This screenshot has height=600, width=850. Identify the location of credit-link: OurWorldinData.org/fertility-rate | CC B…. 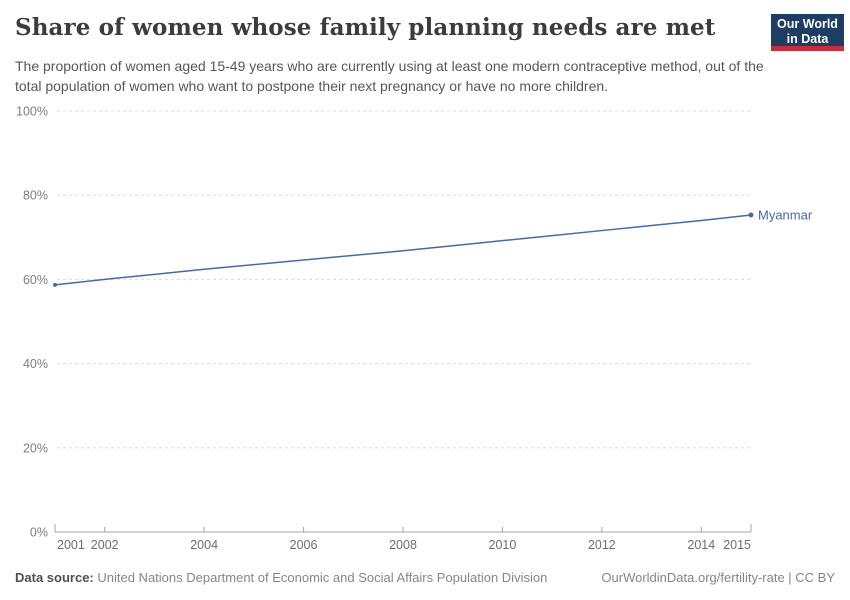
(718, 577).